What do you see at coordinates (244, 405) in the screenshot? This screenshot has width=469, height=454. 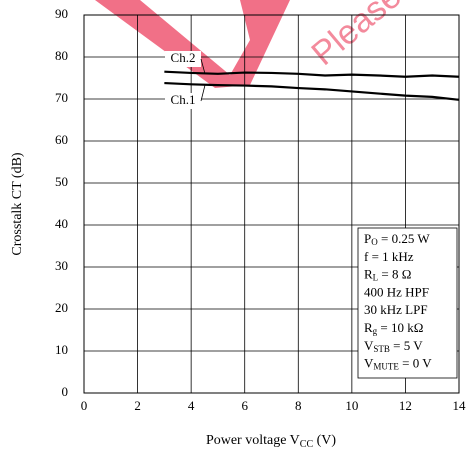 I see `x-tick-label: 6` at bounding box center [244, 405].